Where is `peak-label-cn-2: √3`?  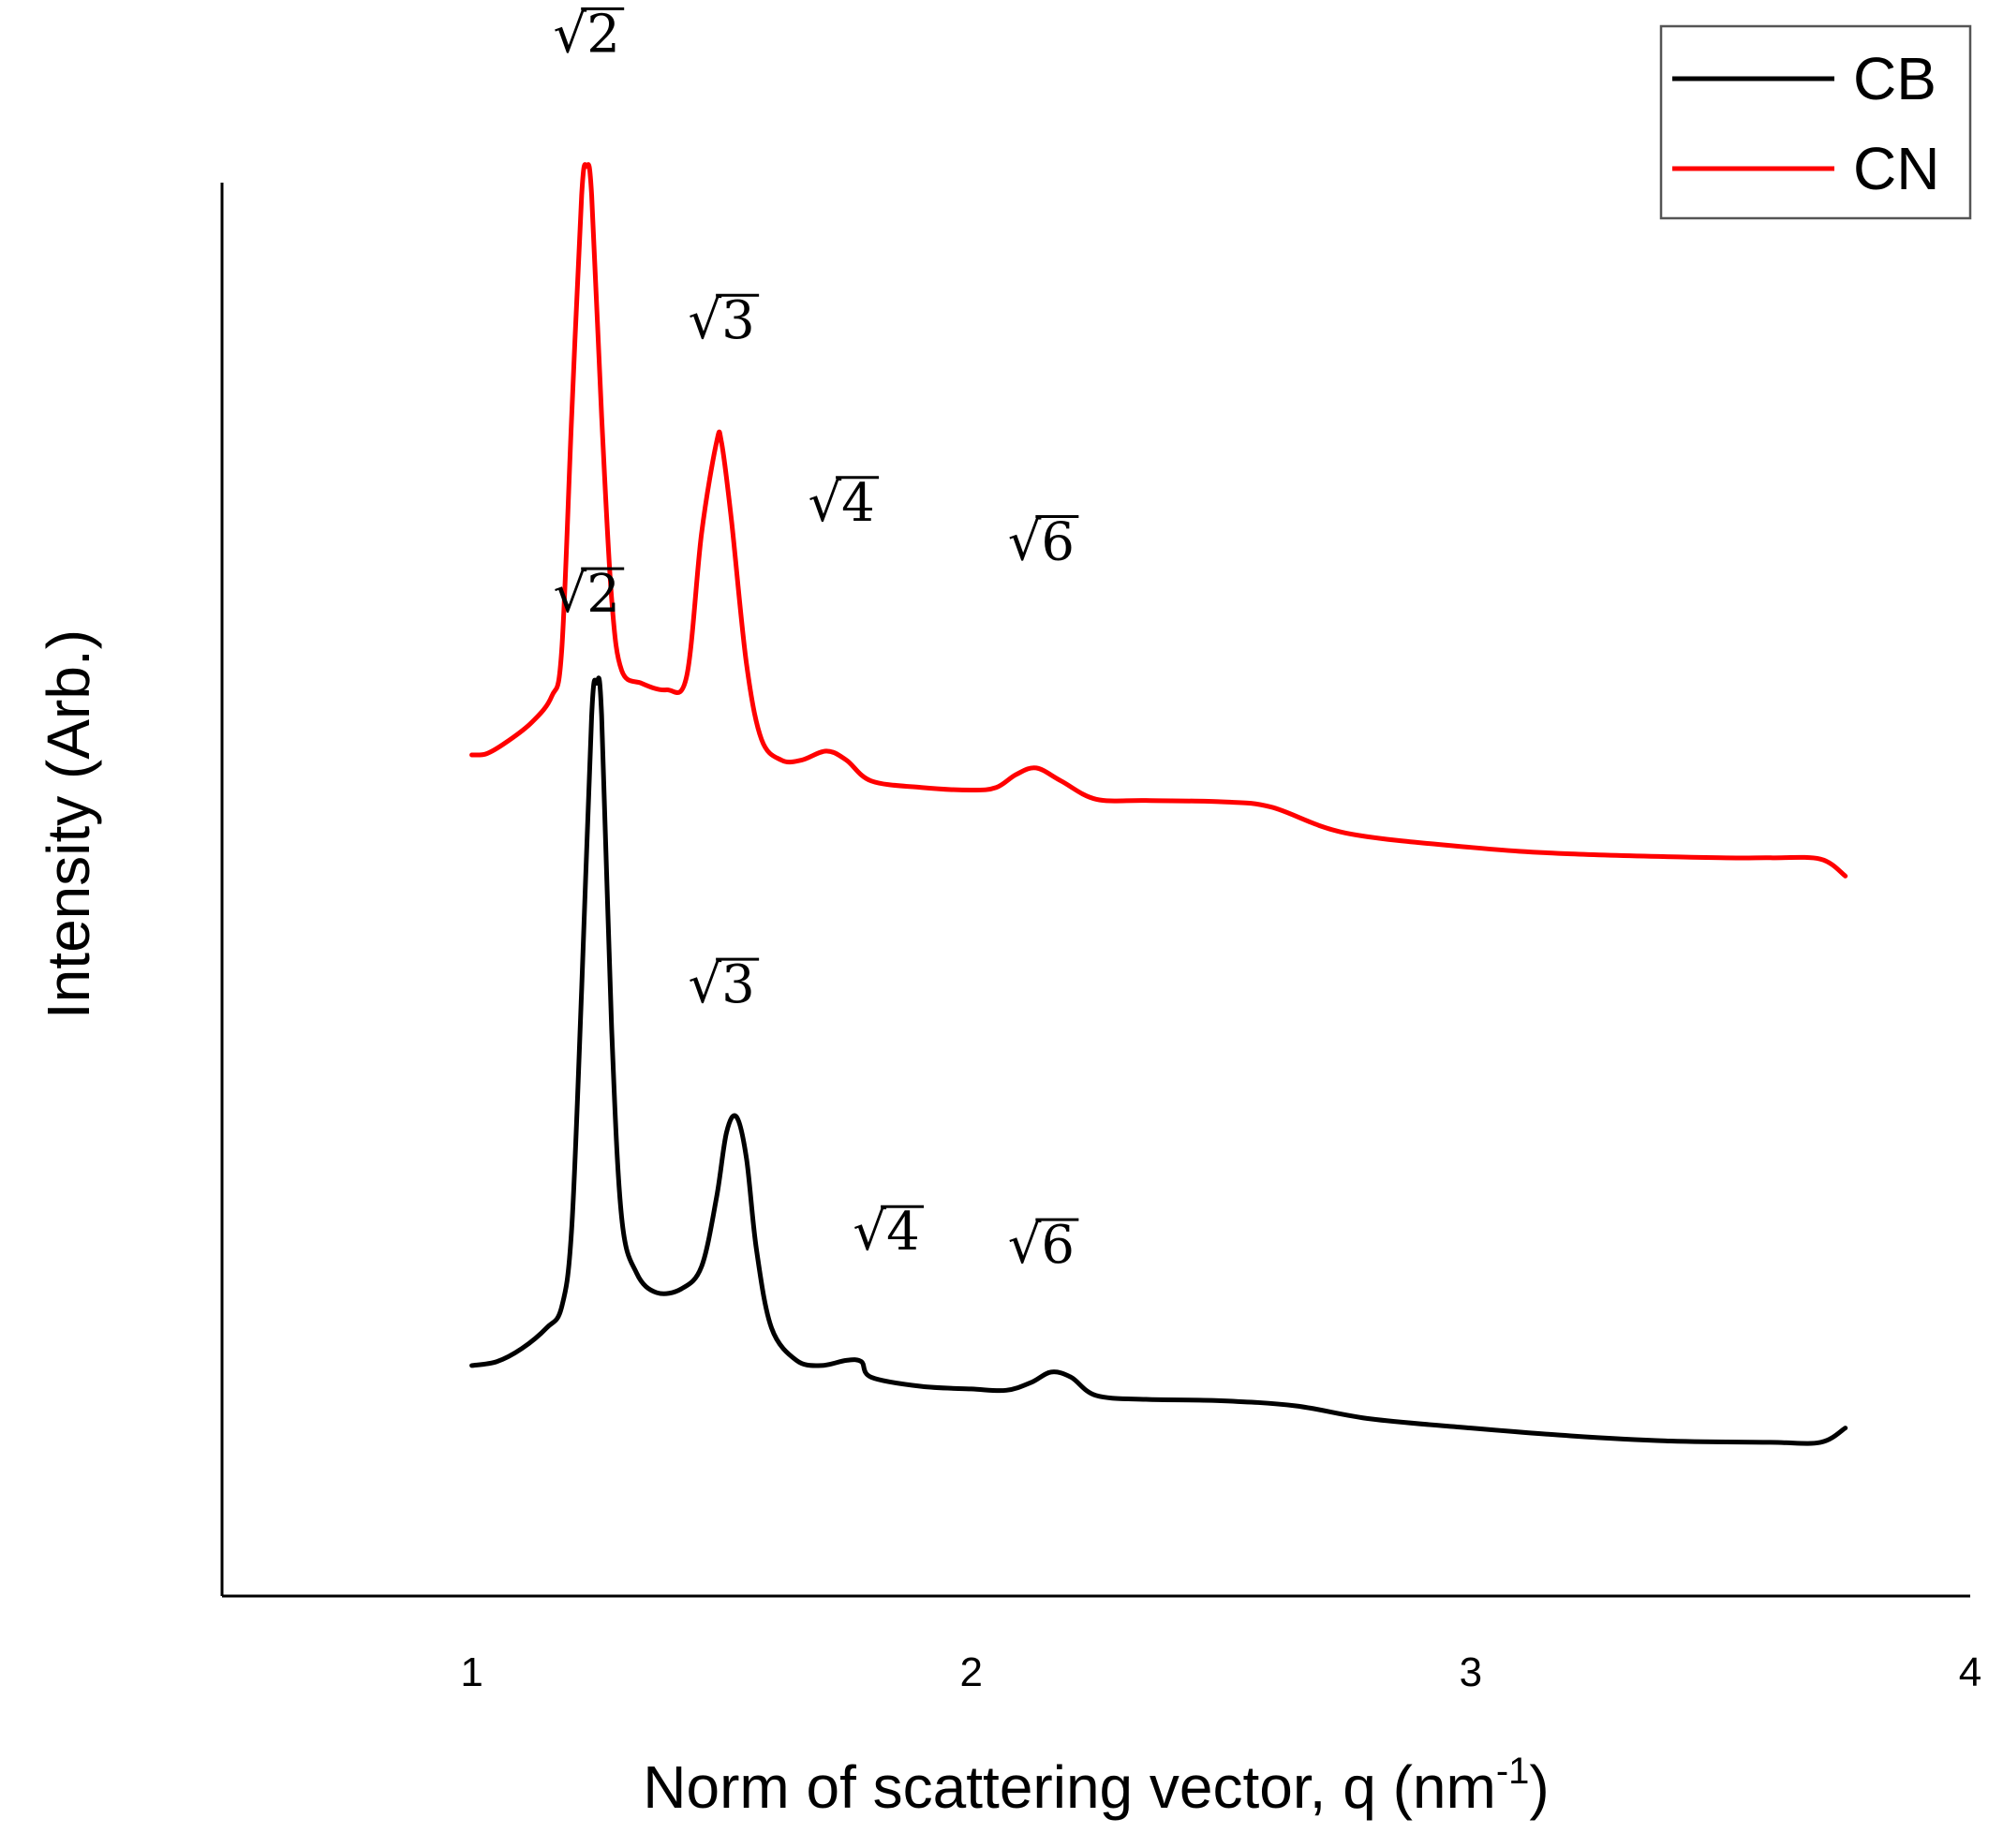 peak-label-cn-2: √3 is located at coordinates (724, 321).